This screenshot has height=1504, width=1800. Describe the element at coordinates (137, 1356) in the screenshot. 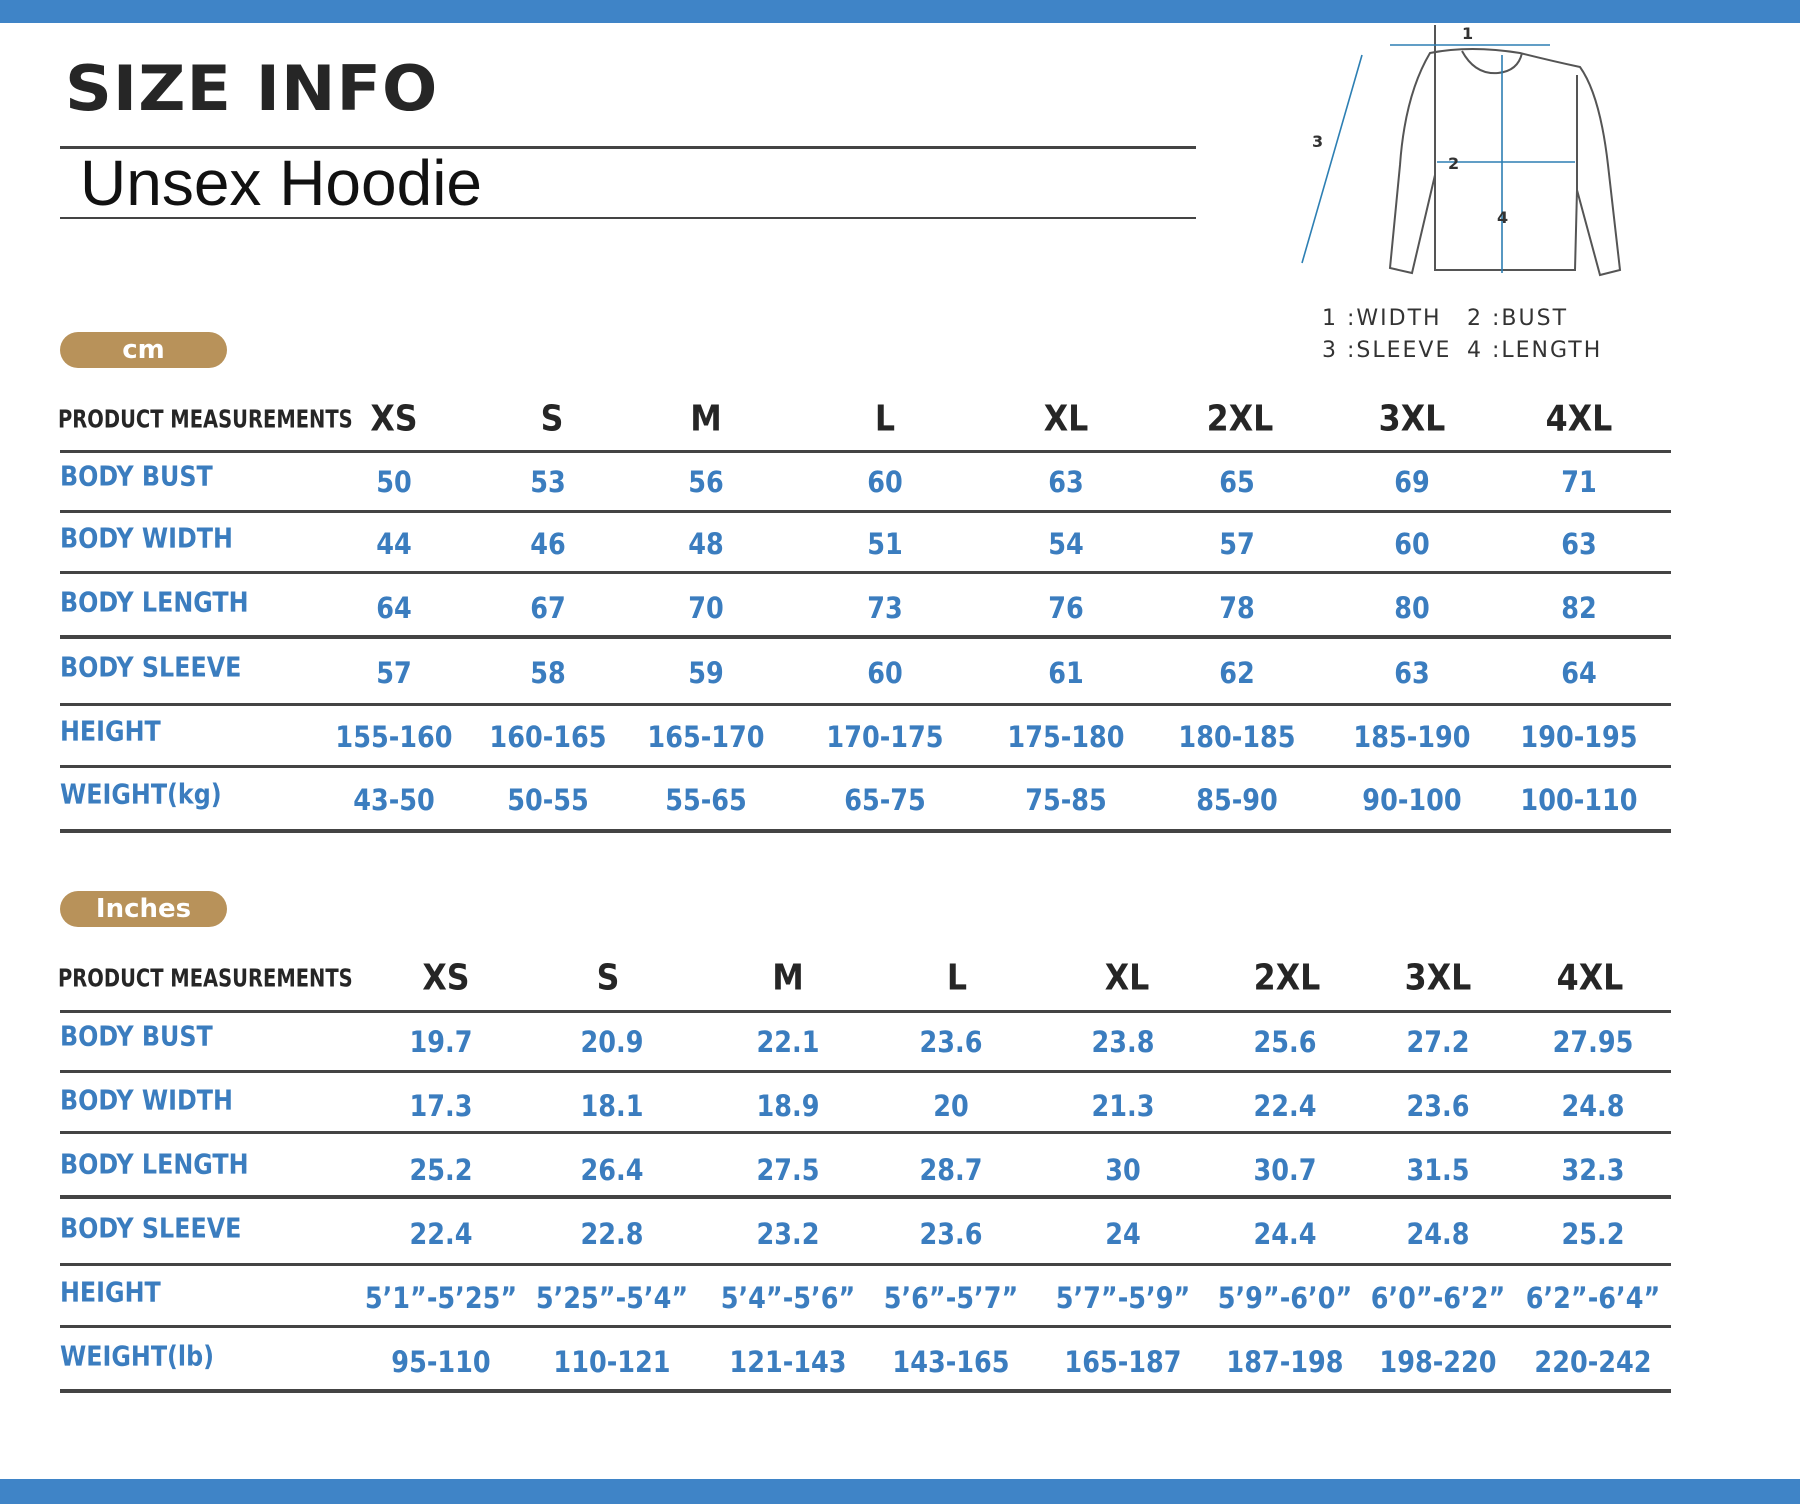

I see `row-label: WEIGHT(lb)` at that location.